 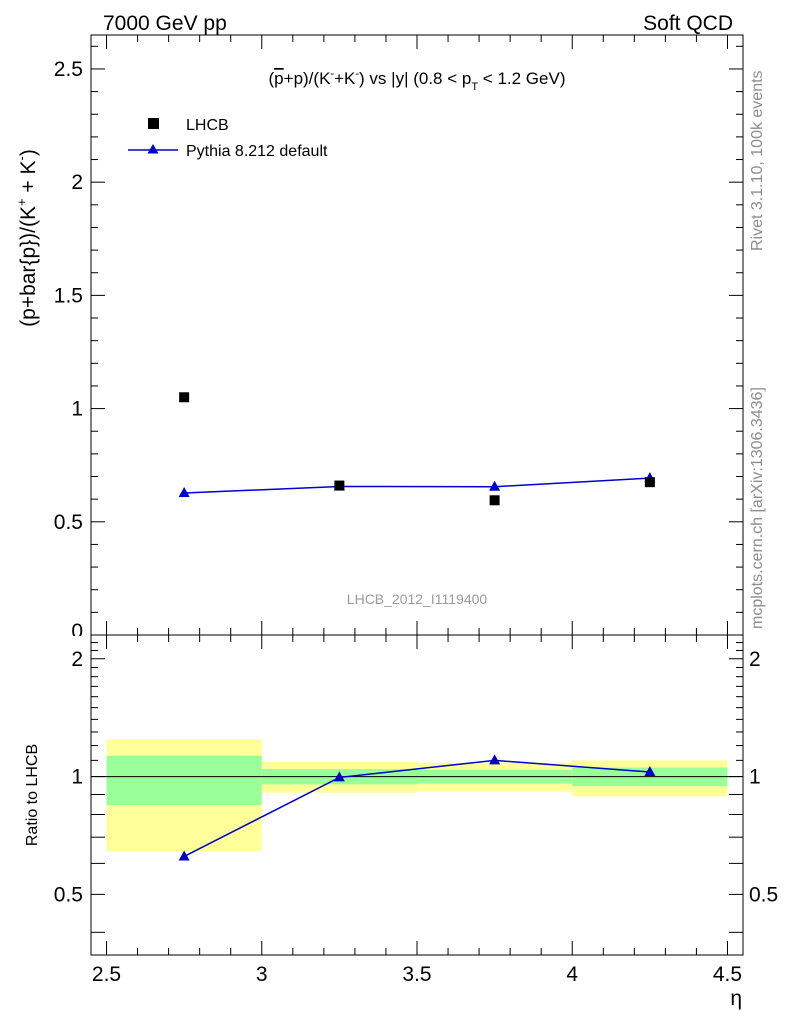 I want to click on main-y-label: (p+bar{p})/(K+ + K-), so click(x=27, y=238).